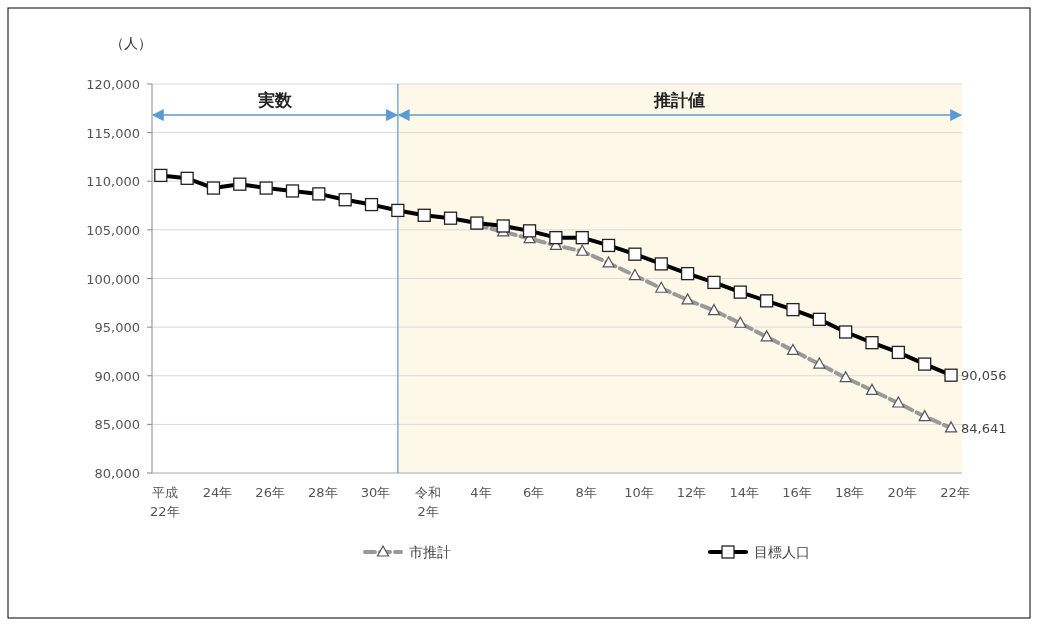 This screenshot has width=1038, height=624. Describe the element at coordinates (984, 428) in the screenshot. I see `data-label: 84,641` at that location.